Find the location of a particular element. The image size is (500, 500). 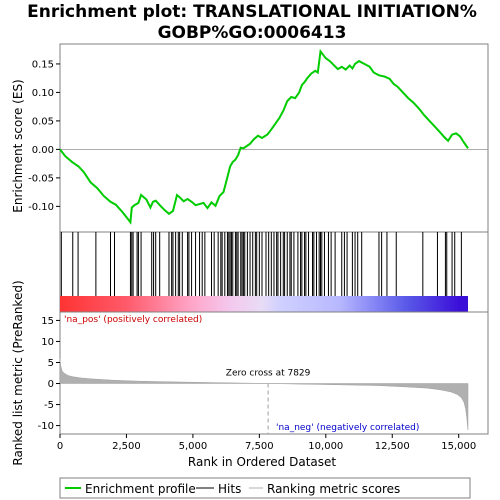

metric-y-ticks: -10 -5 0 5 10 15 is located at coordinates (49, 374).